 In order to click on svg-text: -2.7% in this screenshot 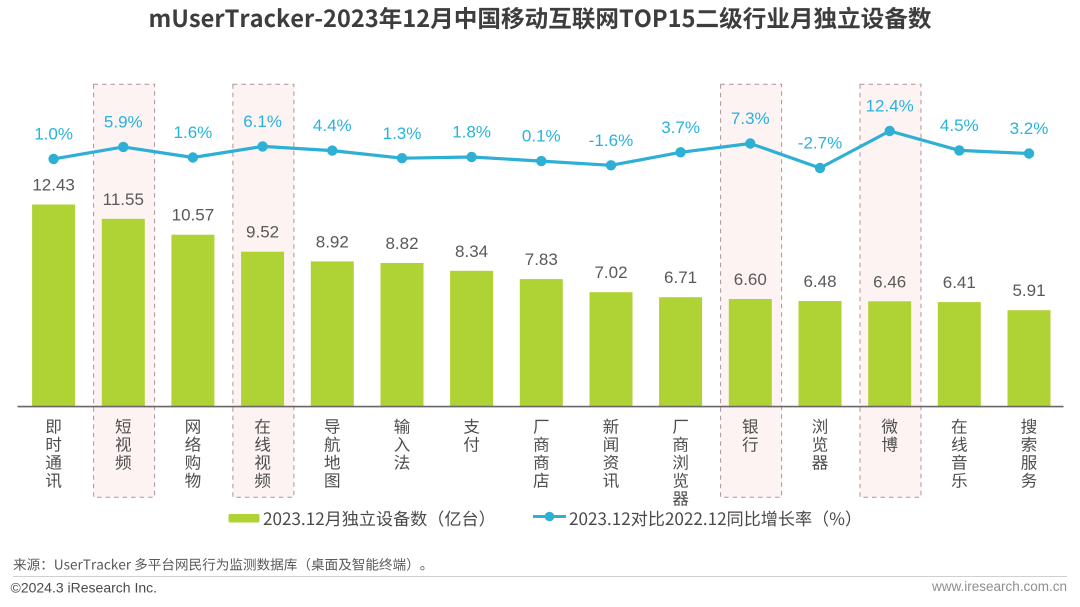, I will do `click(820, 143)`.